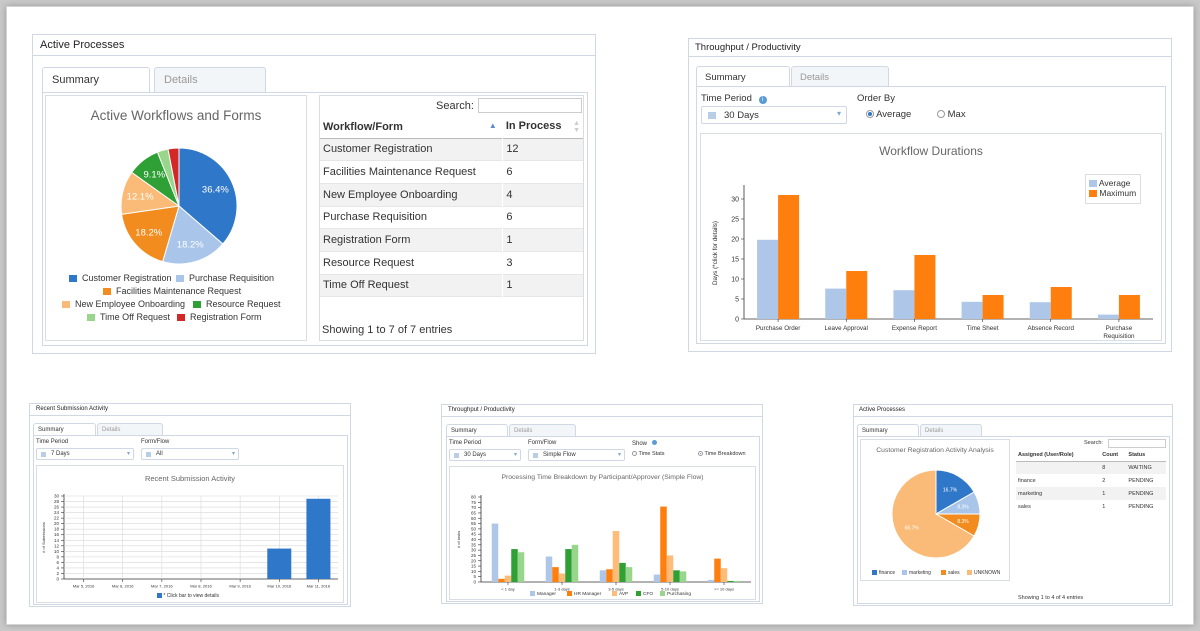 This screenshot has height=631, width=1200. I want to click on table-row: marketing 1 PENDING, so click(1091, 493).